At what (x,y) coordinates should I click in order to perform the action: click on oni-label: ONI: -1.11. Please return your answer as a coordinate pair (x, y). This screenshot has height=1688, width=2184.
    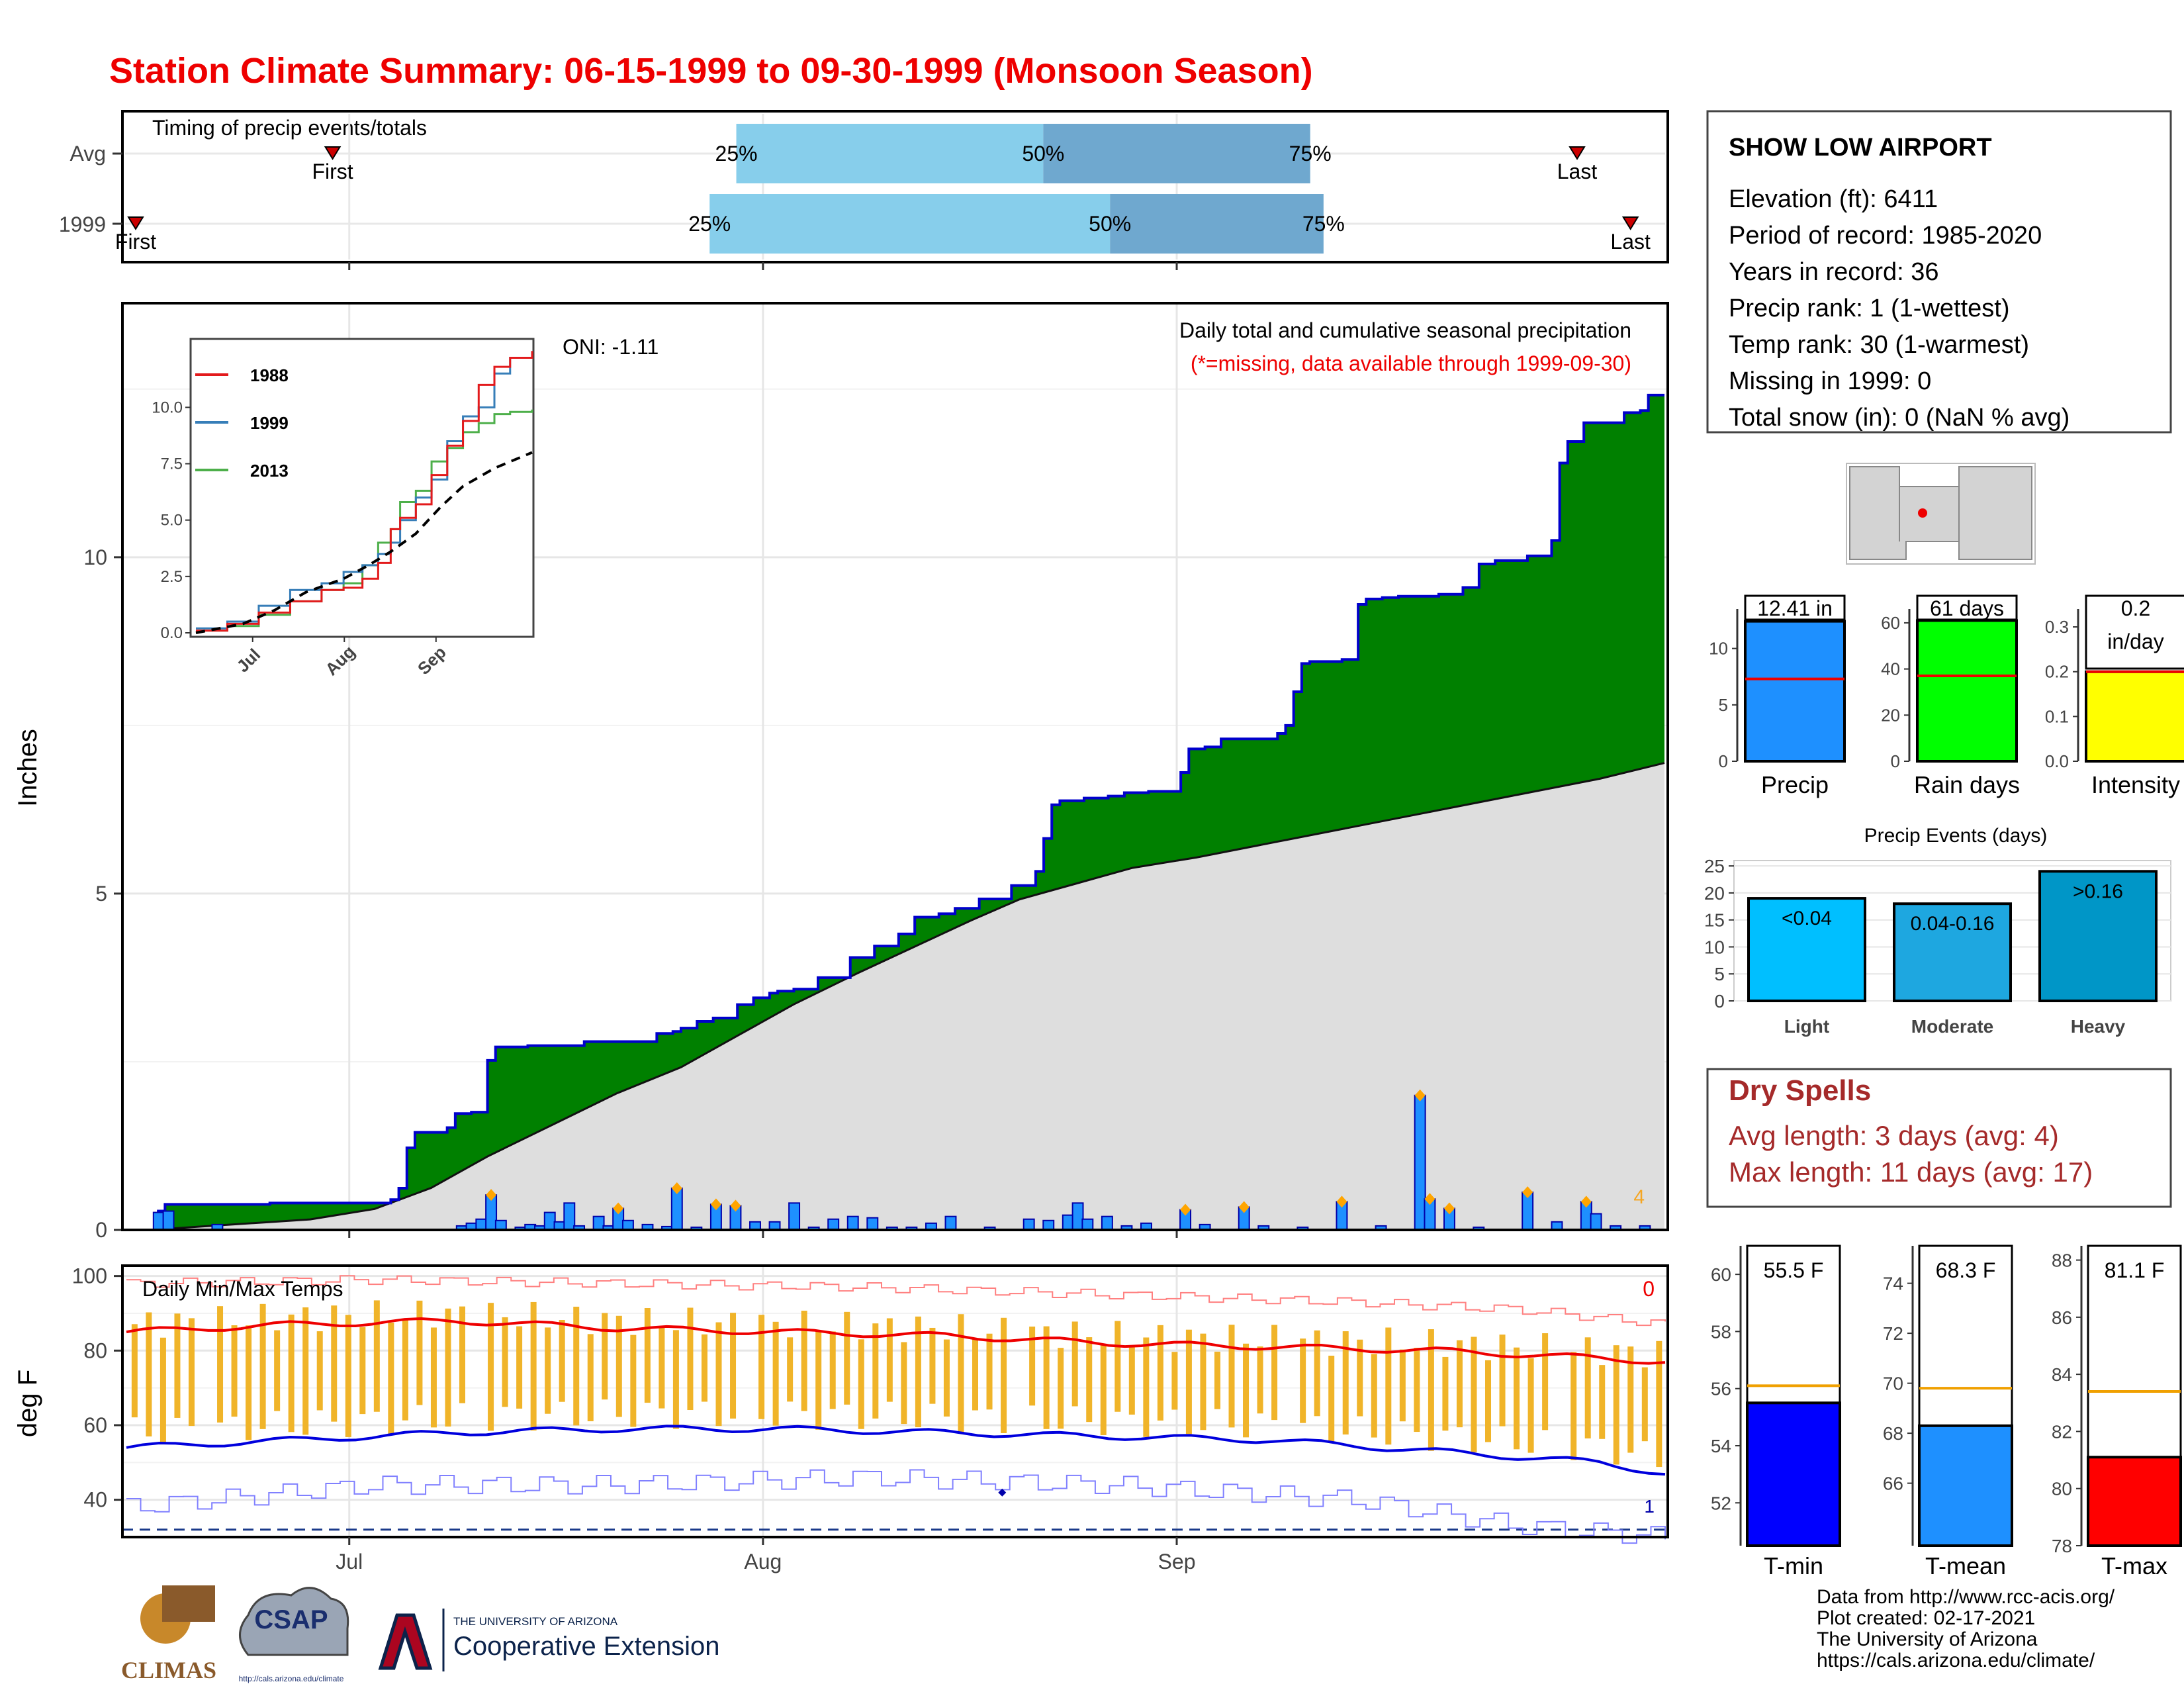
    Looking at the image, I should click on (611, 347).